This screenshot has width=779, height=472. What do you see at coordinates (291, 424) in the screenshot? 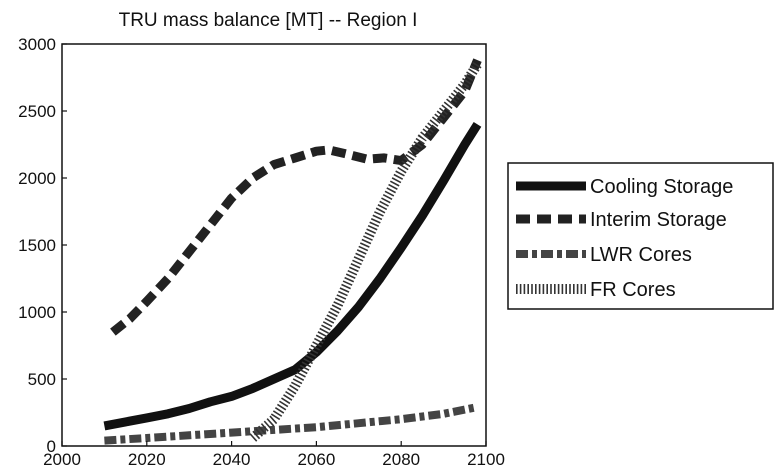
I see `series-line-lwr-cores` at bounding box center [291, 424].